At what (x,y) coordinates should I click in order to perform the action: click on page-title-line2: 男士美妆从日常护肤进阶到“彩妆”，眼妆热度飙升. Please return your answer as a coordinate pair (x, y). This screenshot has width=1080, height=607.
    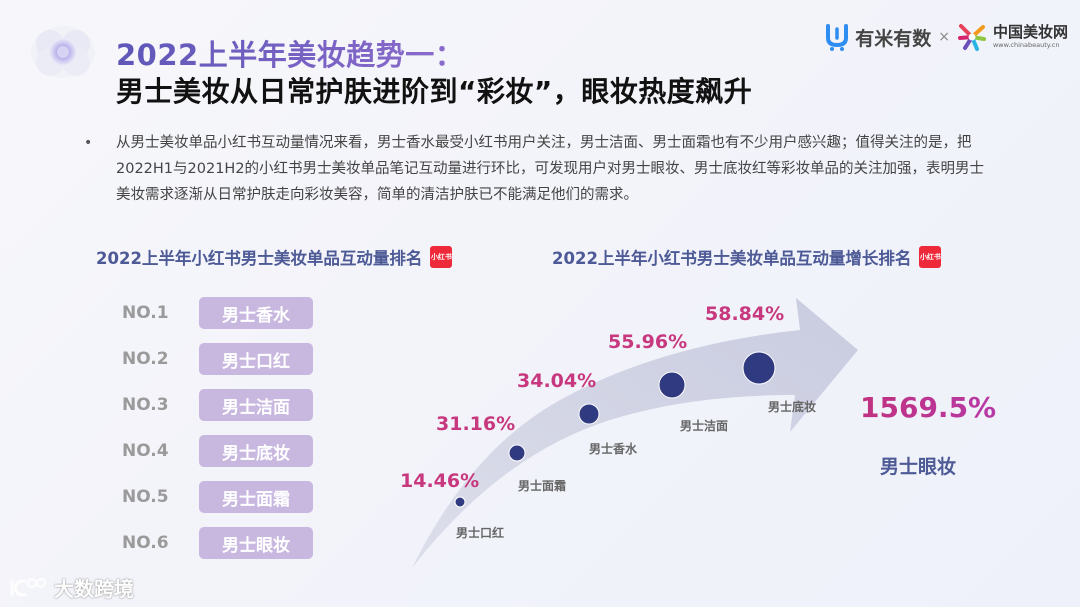
    Looking at the image, I should click on (434, 91).